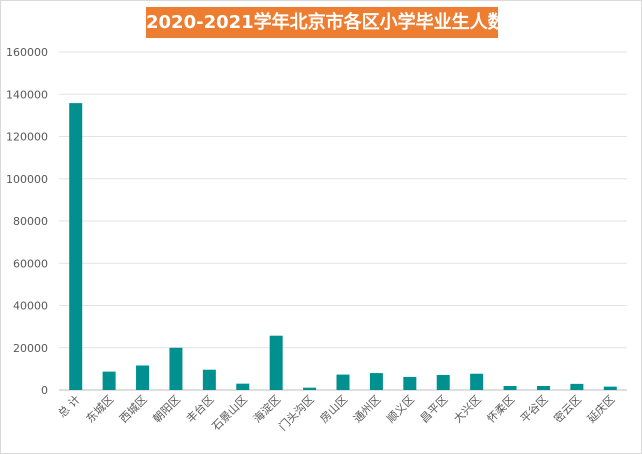  Describe the element at coordinates (567, 408) in the screenshot. I see `x-tick-label: 密云区` at that location.